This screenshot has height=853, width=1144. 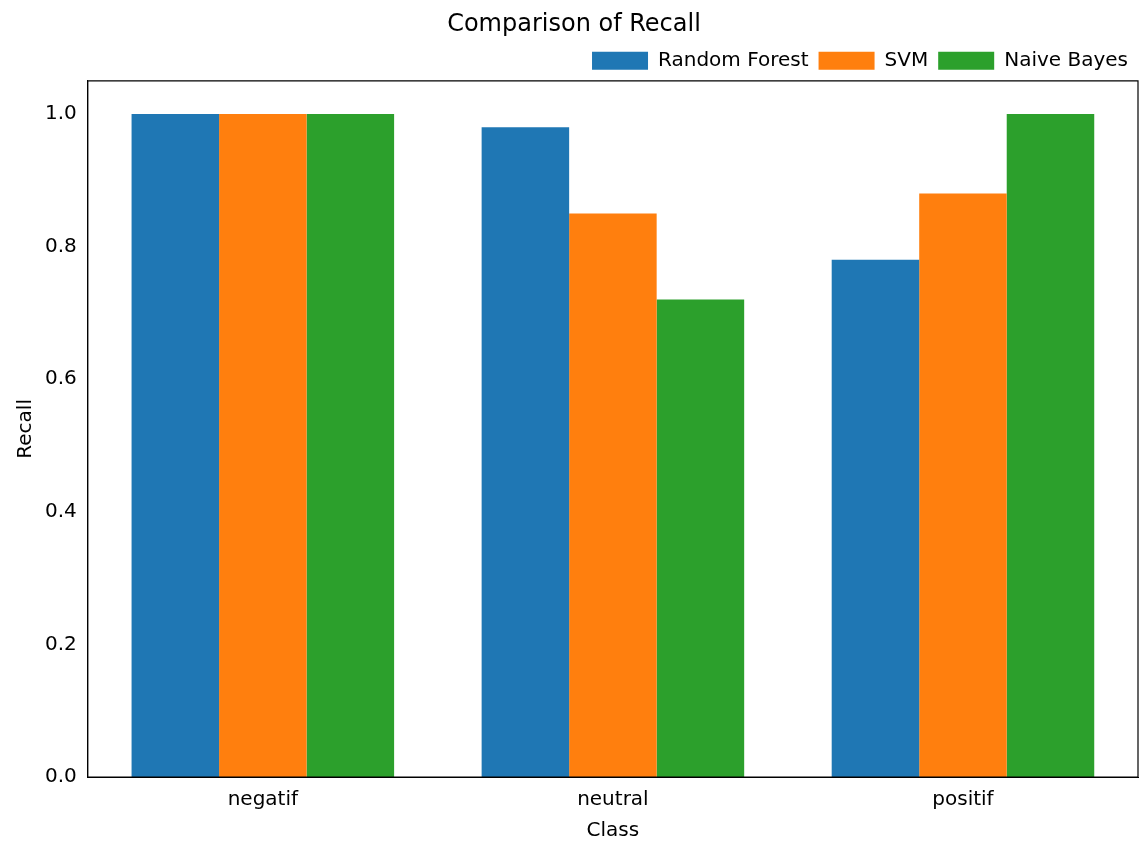 I want to click on legend-label: Naive Bayes, so click(x=1066, y=59).